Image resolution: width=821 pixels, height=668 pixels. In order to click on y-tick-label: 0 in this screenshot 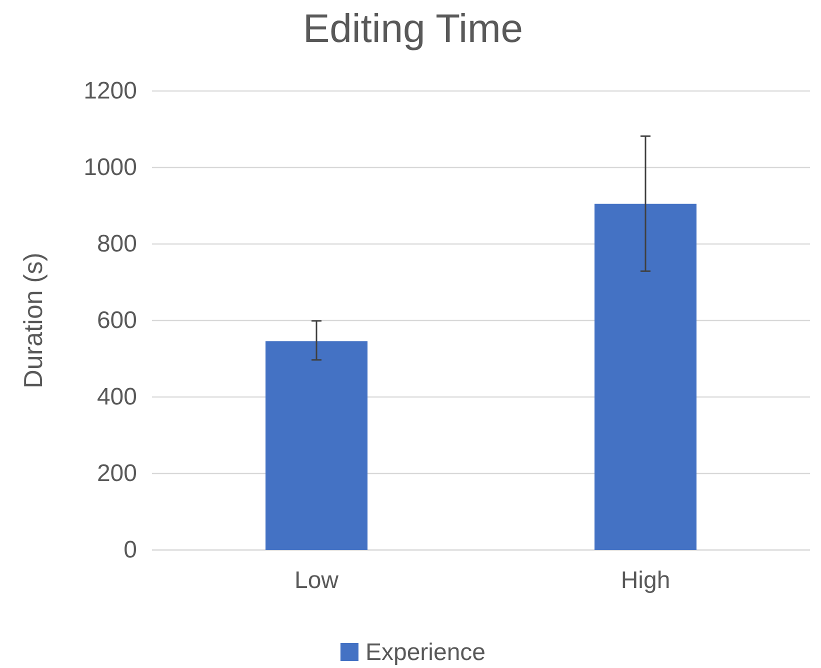, I will do `click(130, 550)`.